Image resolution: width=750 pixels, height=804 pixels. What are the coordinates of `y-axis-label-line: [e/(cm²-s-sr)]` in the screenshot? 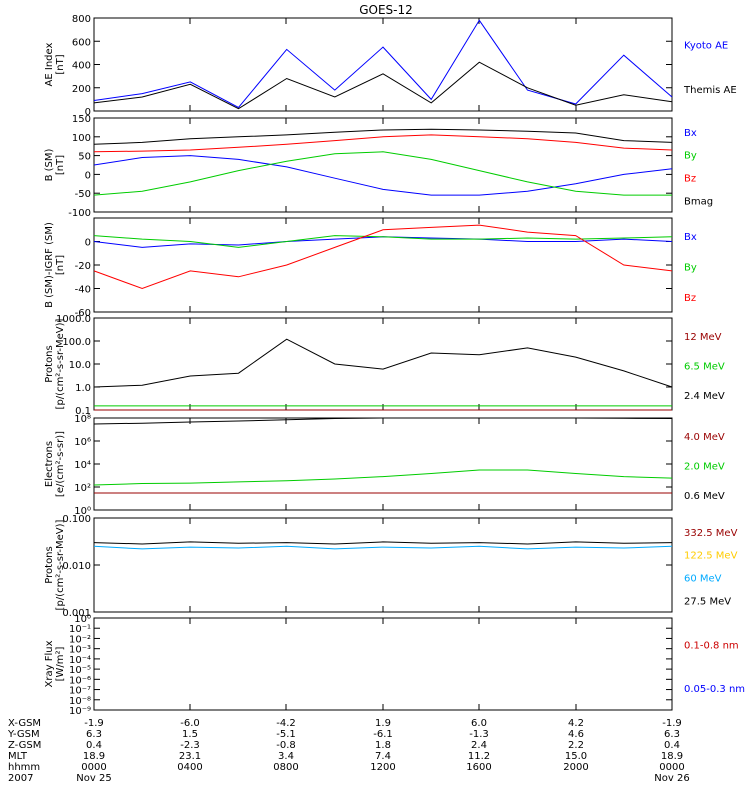 It's located at (60, 464).